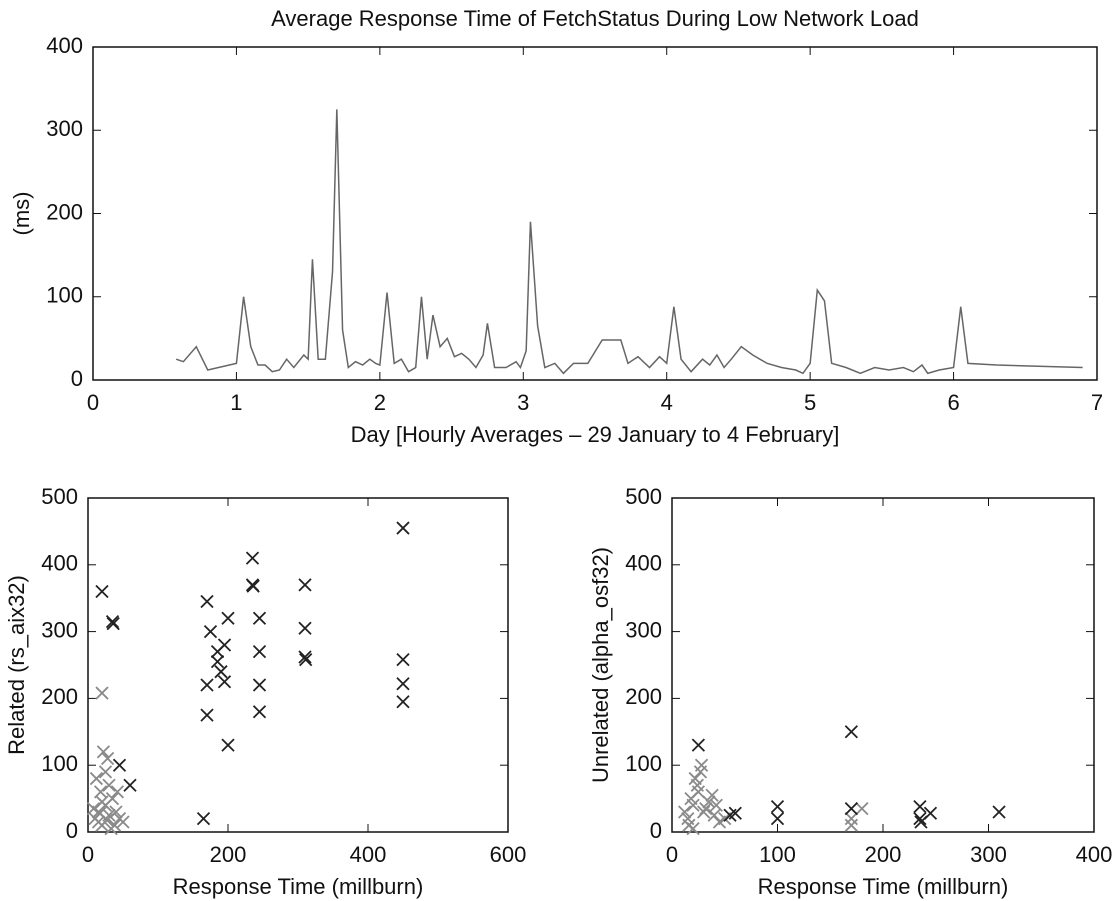  I want to click on x-tick-label: 7, so click(1097, 402).